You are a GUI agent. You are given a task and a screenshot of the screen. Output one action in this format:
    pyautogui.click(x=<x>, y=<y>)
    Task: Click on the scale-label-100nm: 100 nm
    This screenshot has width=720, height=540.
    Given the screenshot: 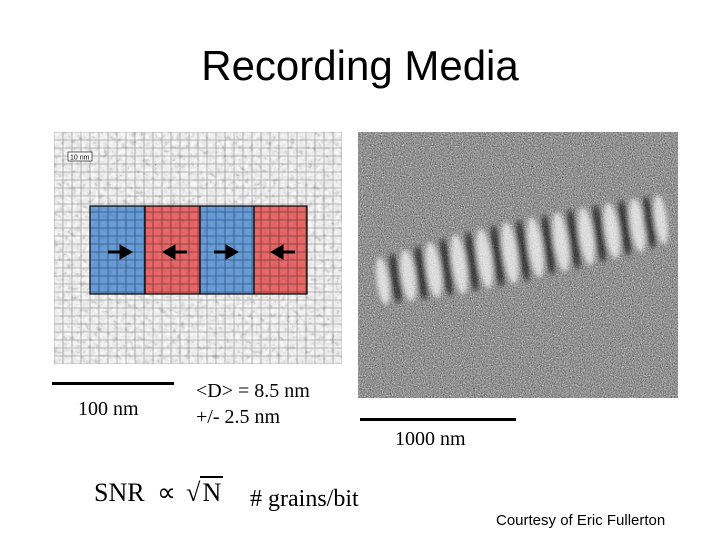 What is the action you would take?
    pyautogui.click(x=108, y=409)
    